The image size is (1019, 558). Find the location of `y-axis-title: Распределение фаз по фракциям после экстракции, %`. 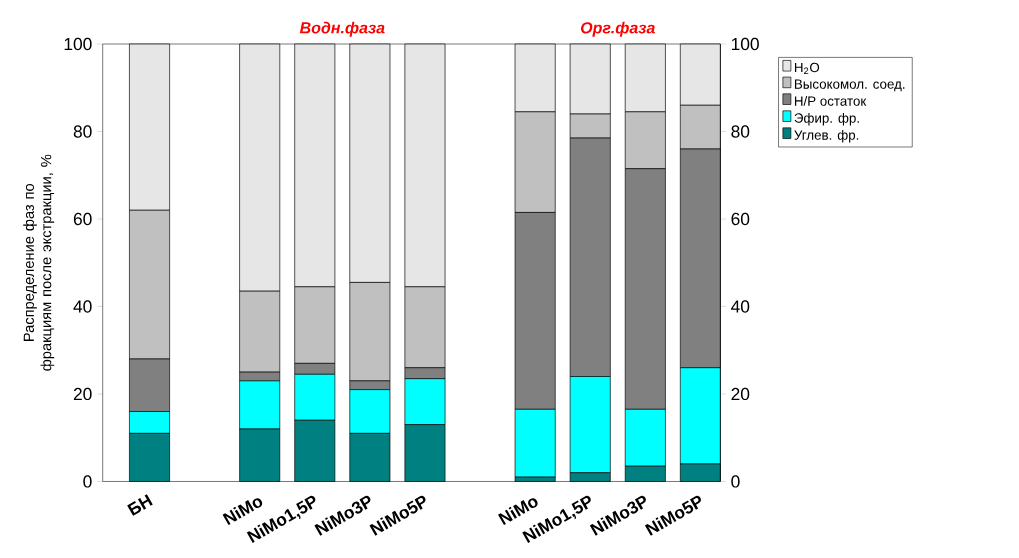

y-axis-title: Распределение фаз по фракциям после экстракции, % is located at coordinates (39, 262).